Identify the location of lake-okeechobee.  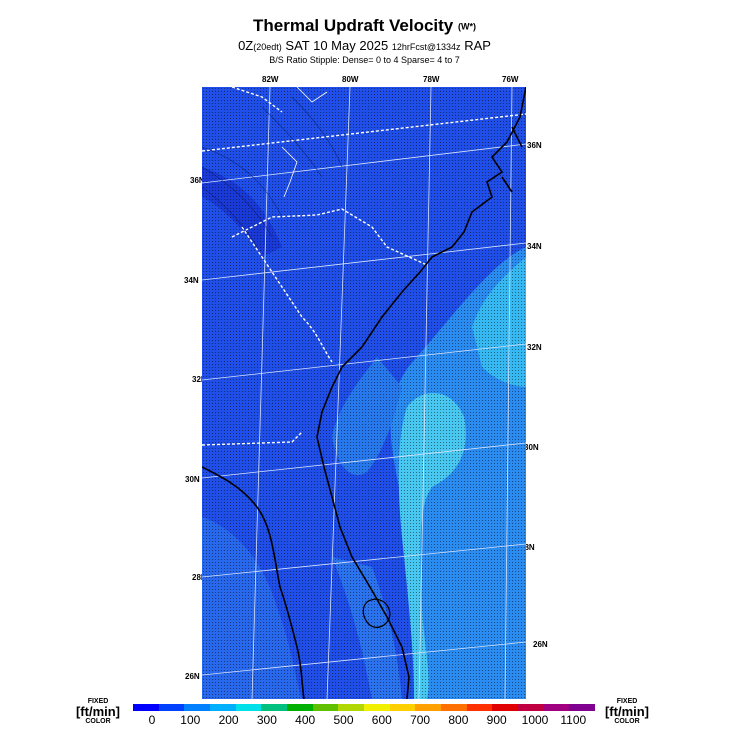
(376, 613).